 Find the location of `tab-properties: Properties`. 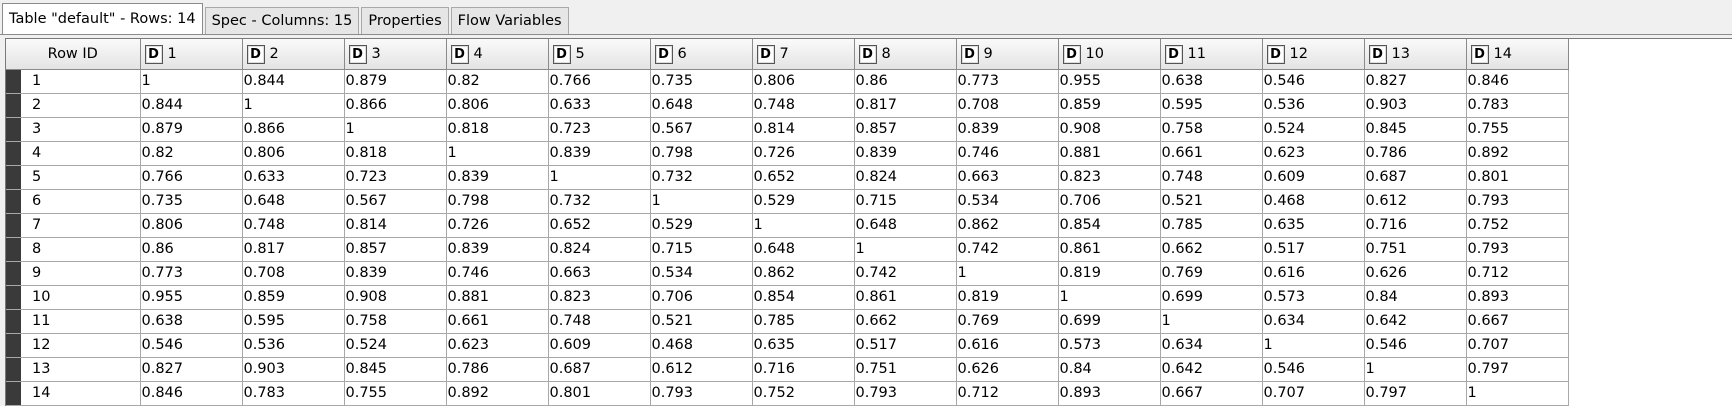

tab-properties: Properties is located at coordinates (405, 20).